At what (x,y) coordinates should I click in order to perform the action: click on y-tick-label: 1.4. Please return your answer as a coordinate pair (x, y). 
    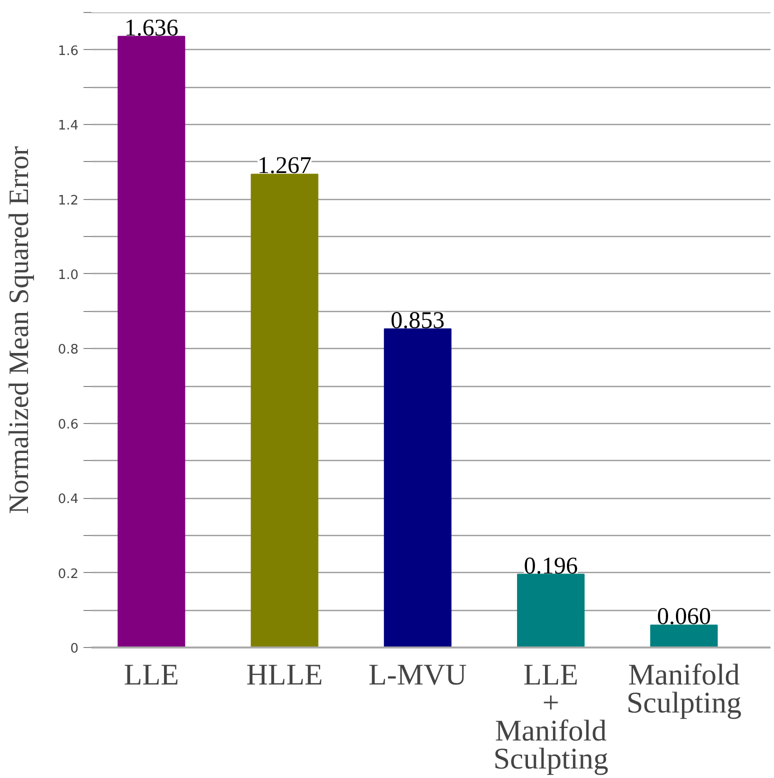
    Looking at the image, I should click on (68, 126).